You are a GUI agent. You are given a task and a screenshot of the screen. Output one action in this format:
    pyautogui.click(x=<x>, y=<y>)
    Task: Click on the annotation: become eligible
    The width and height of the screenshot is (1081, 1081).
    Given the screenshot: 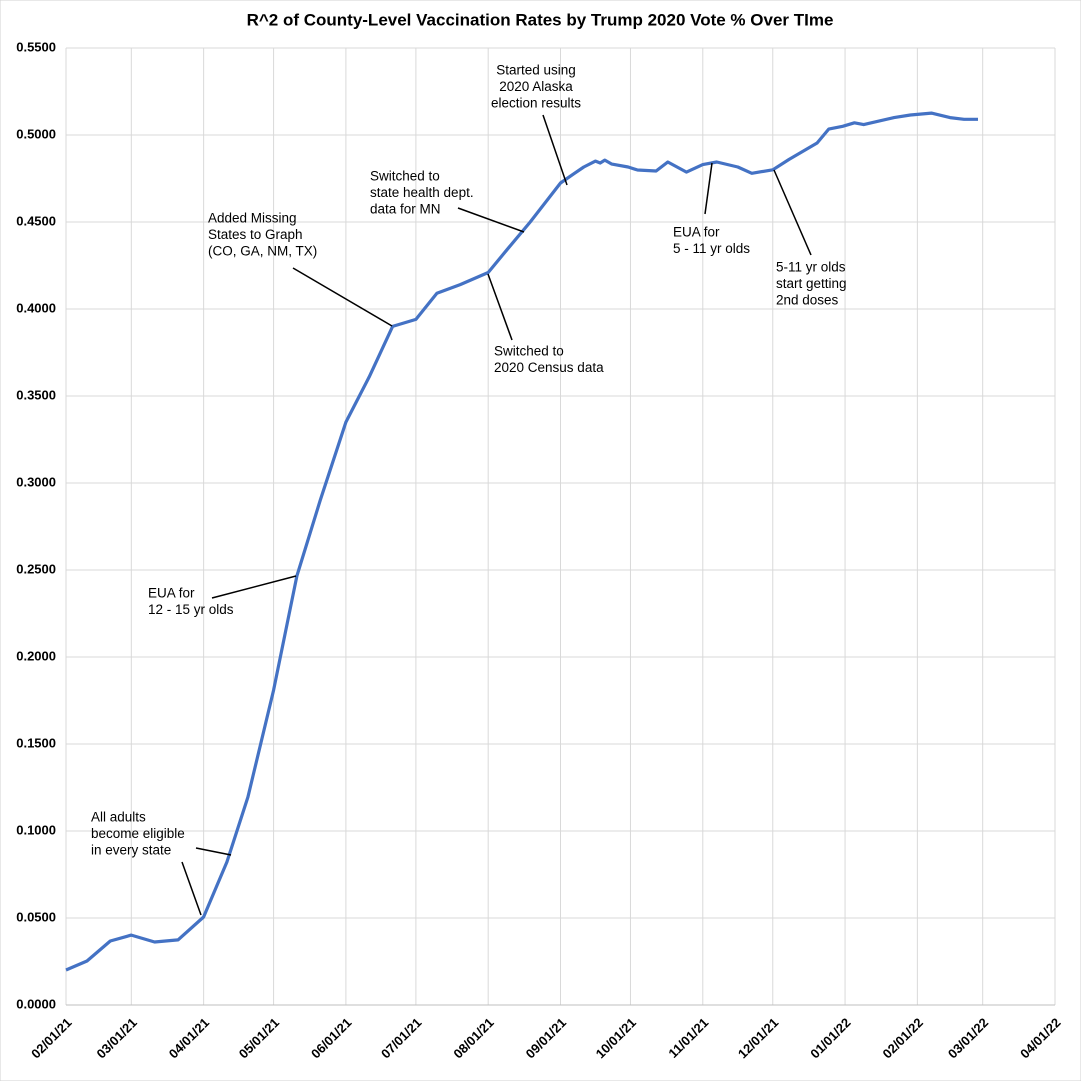 What is the action you would take?
    pyautogui.click(x=138, y=833)
    